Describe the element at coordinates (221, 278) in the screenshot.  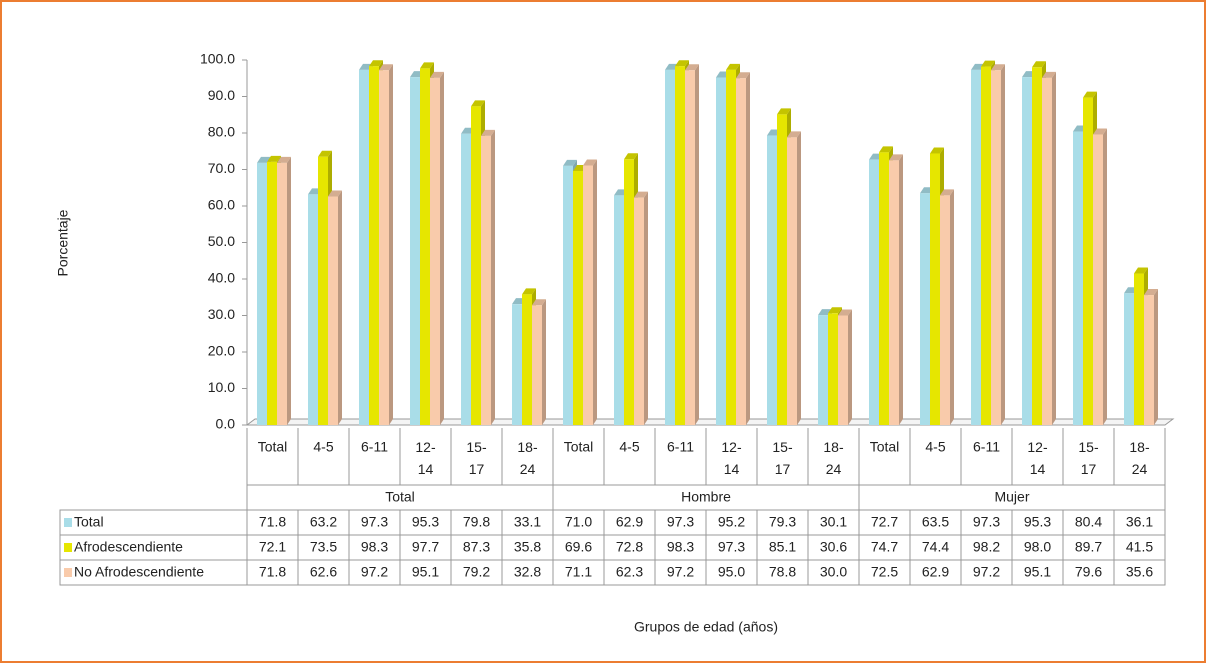
I see `y-tick-label: 40.0` at that location.